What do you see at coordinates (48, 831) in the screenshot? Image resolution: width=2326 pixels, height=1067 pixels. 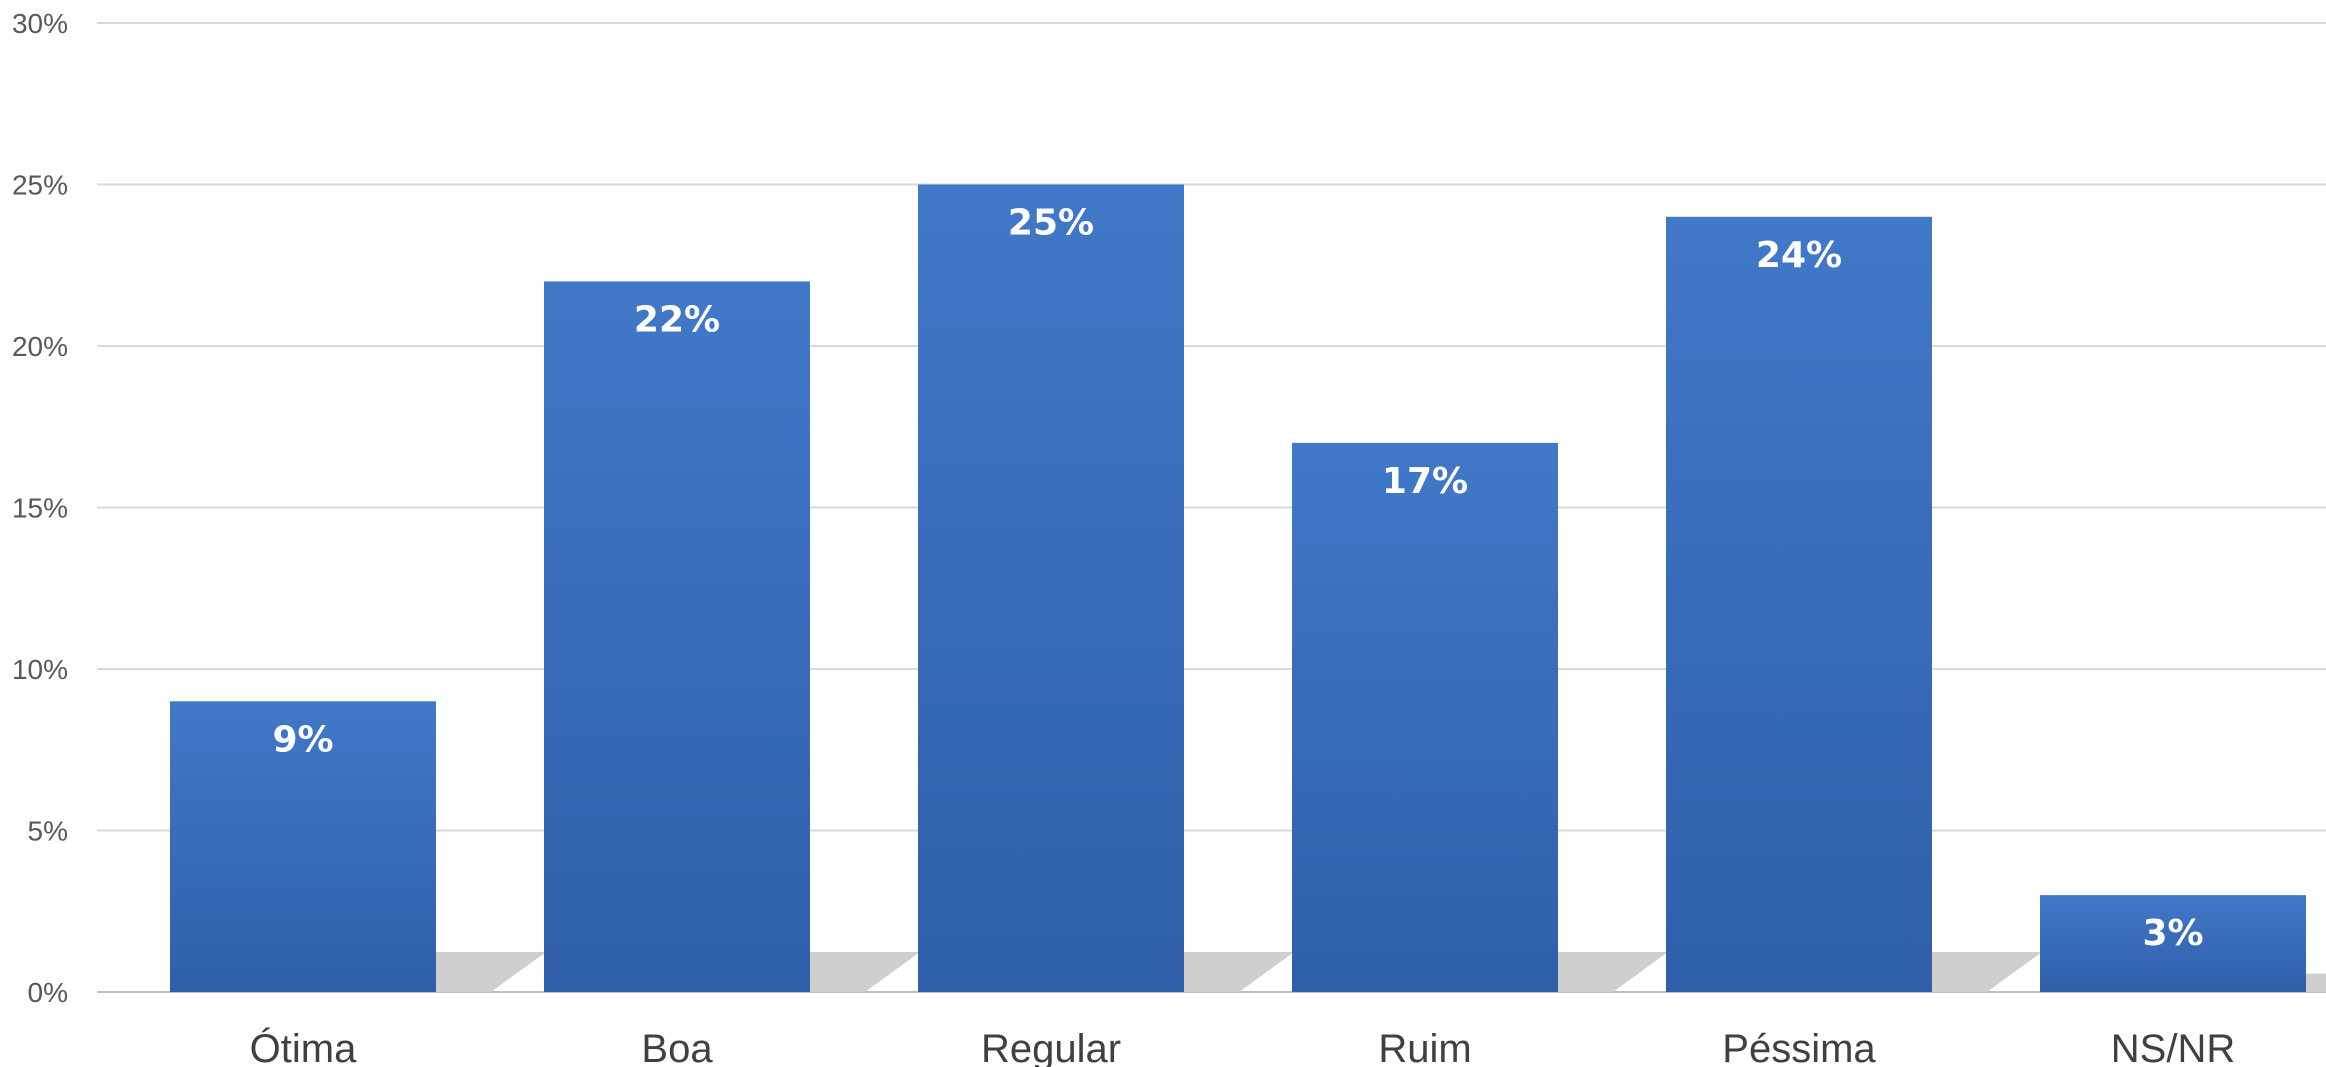 I see `y-tick-label: 5%` at bounding box center [48, 831].